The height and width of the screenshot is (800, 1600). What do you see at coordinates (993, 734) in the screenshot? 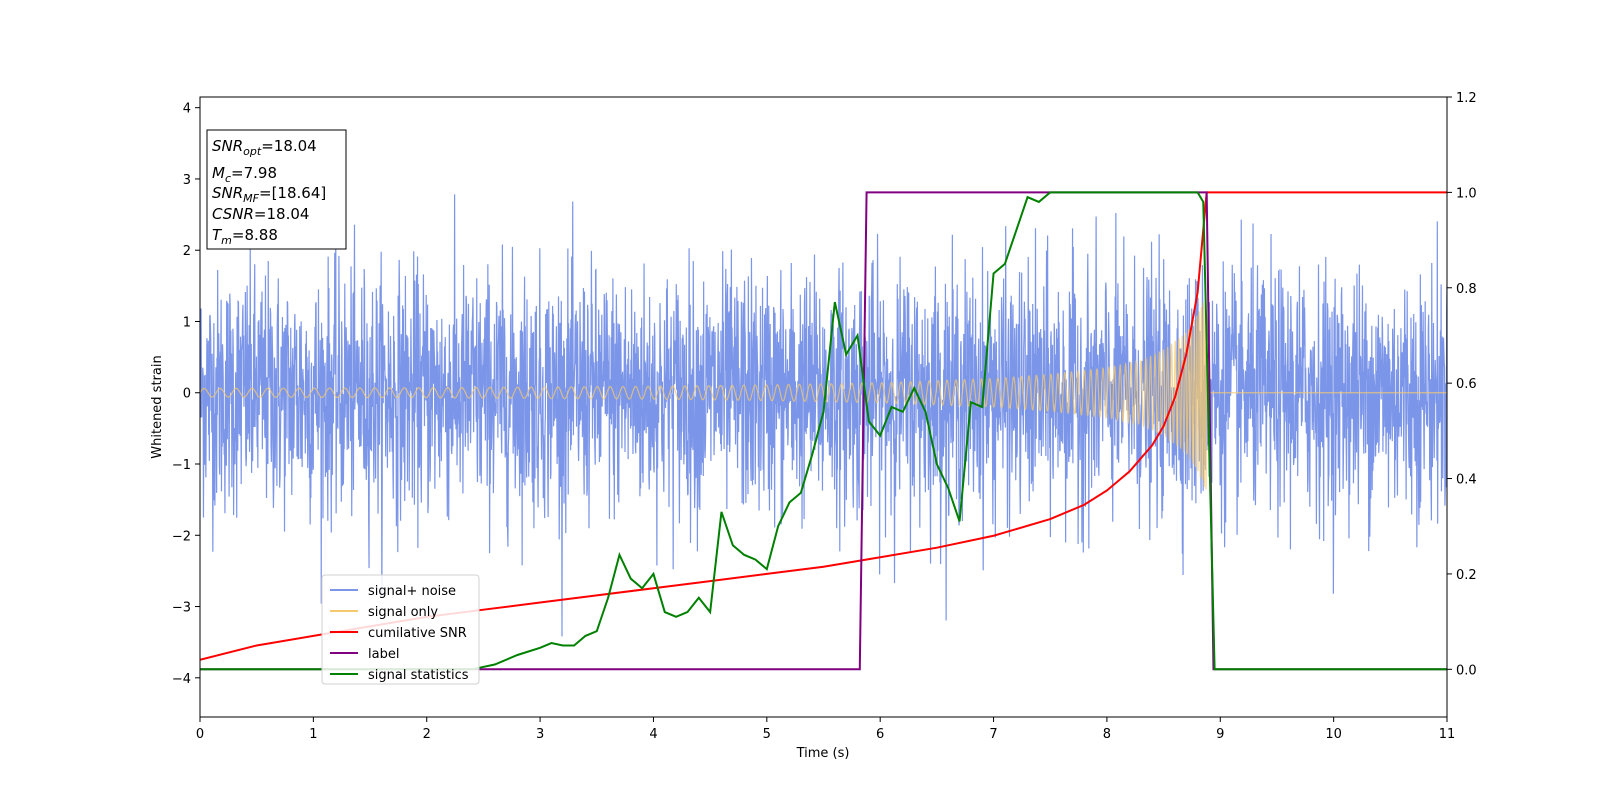
I see `x-tick-label: 7` at bounding box center [993, 734].